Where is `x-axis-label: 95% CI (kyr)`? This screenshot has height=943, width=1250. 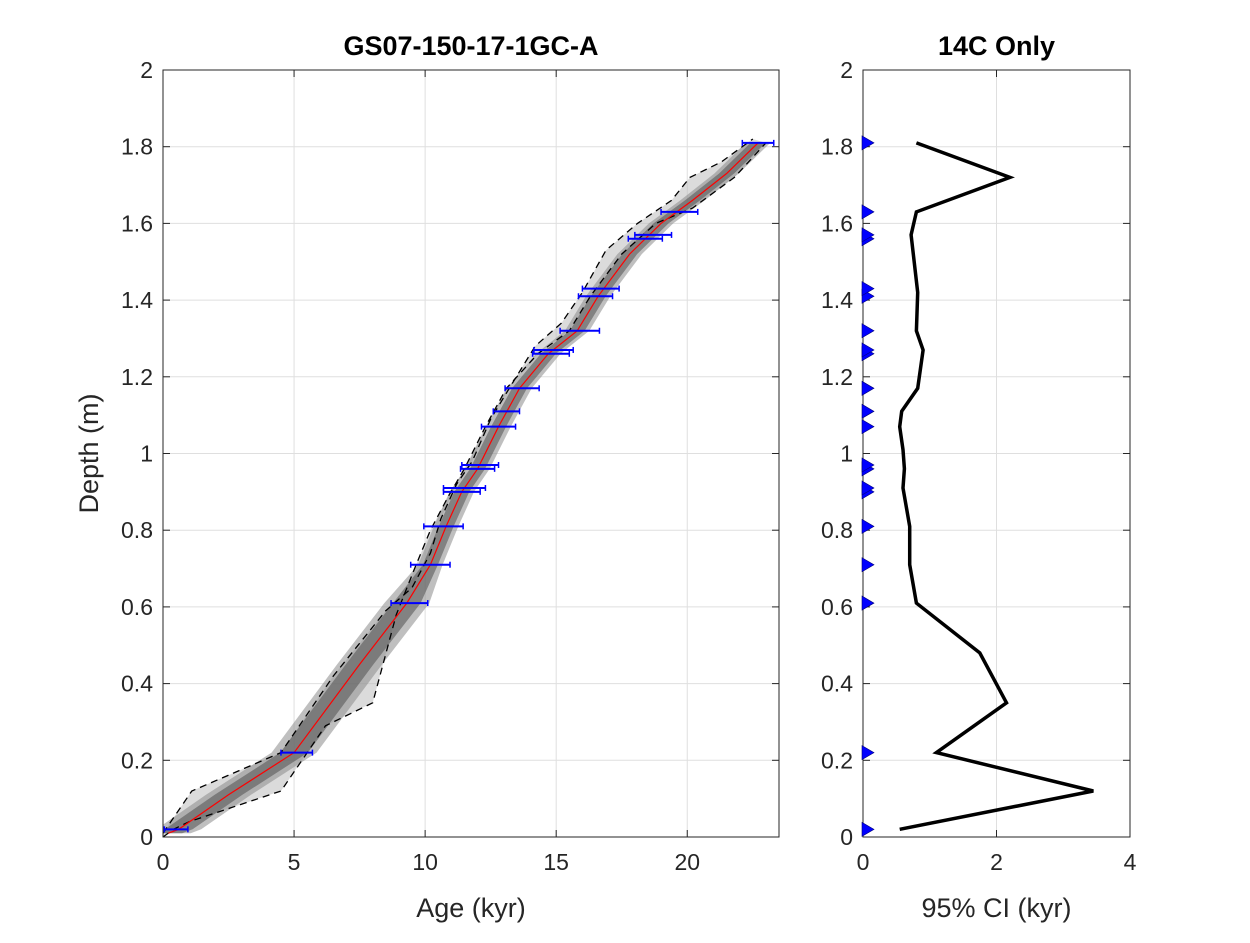 x-axis-label: 95% CI (kyr) is located at coordinates (996, 908).